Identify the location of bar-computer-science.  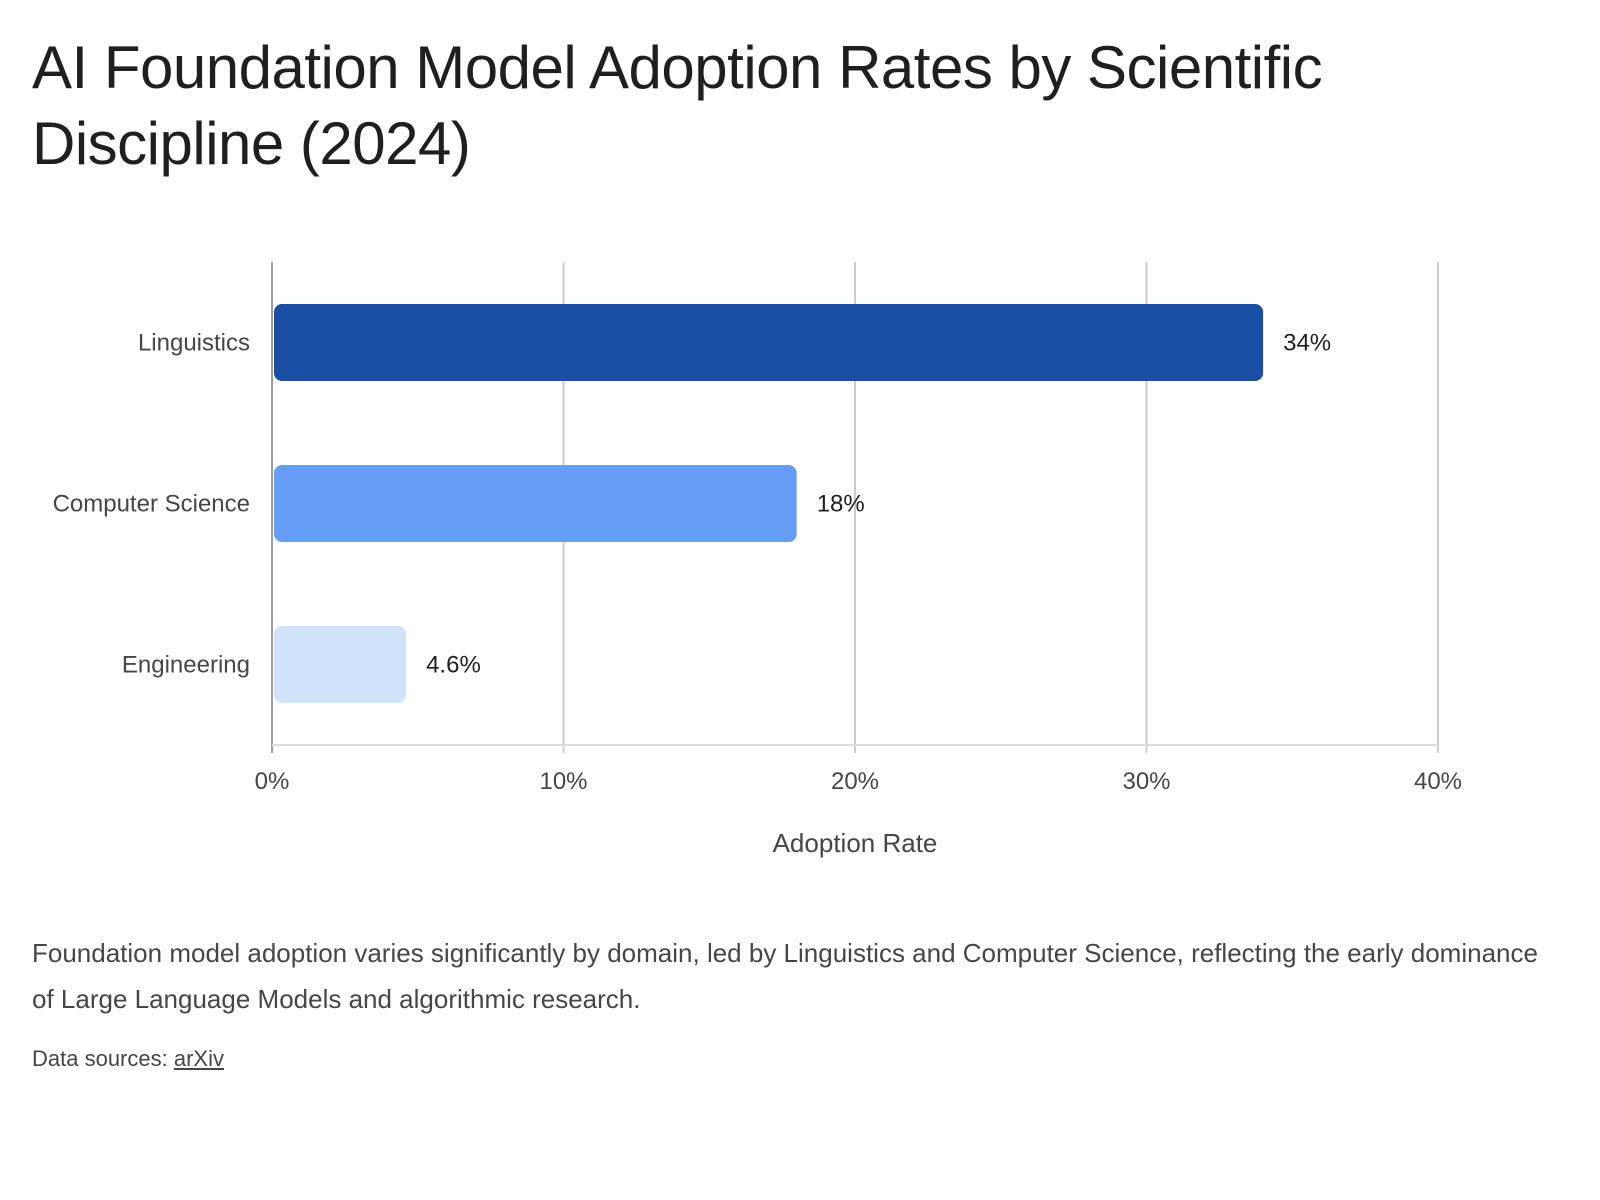
(535, 503).